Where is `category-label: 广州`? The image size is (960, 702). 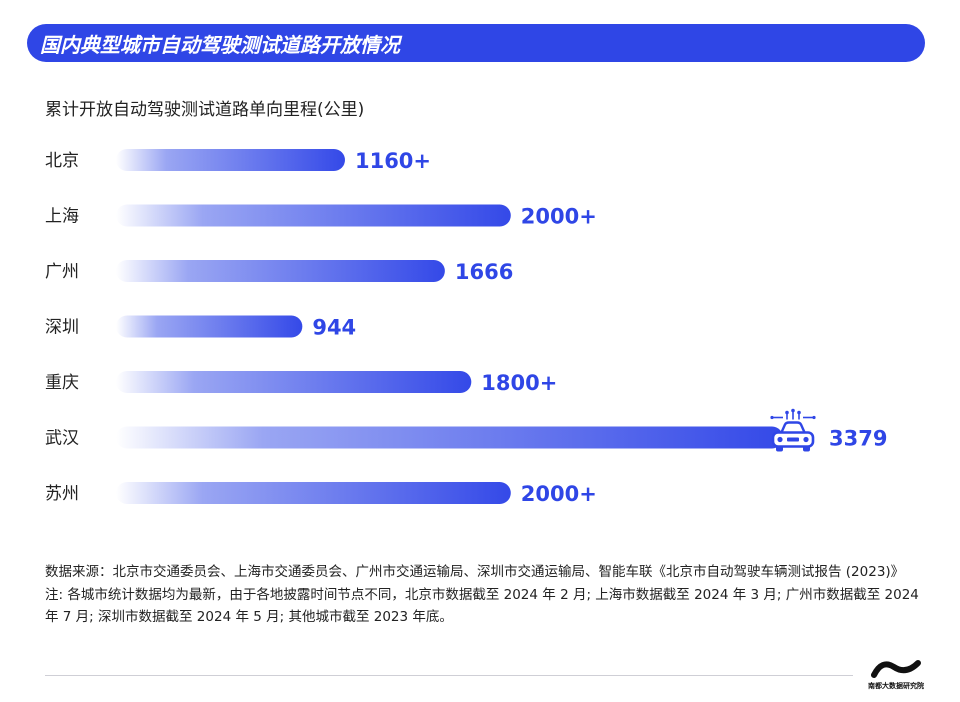
category-label: 广州 is located at coordinates (62, 272).